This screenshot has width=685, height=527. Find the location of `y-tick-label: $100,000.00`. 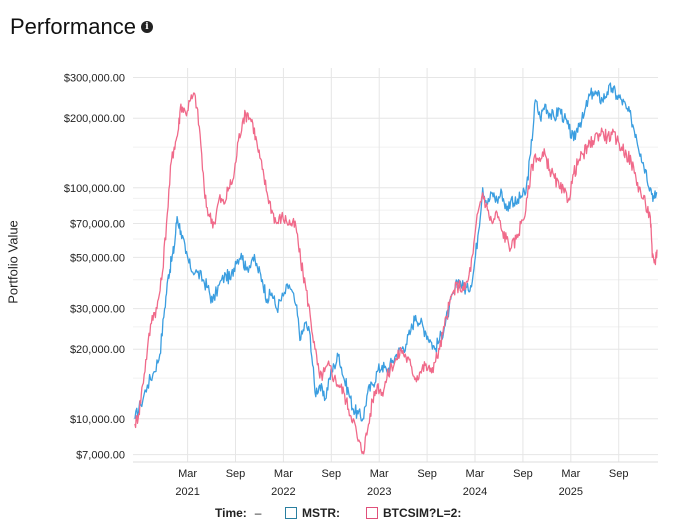

y-tick-label: $100,000.00 is located at coordinates (94, 189).